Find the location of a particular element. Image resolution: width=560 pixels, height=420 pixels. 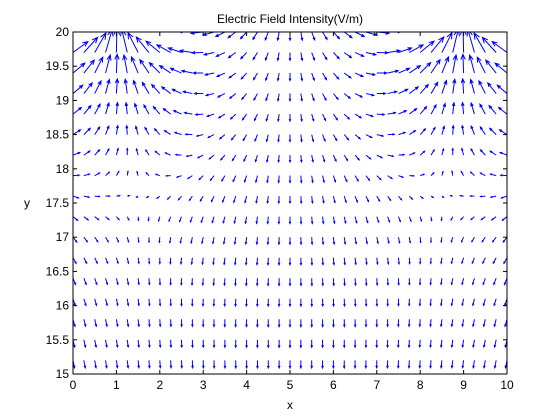

x-tick-label: 8 is located at coordinates (420, 385).